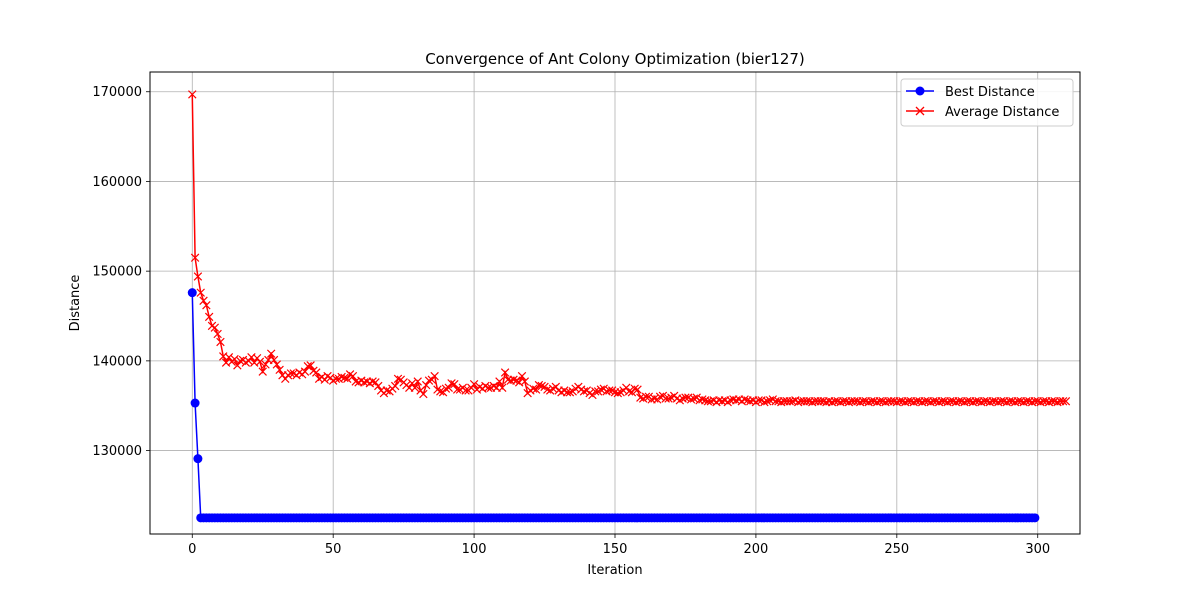 This screenshot has height=604, width=1200. Describe the element at coordinates (333, 549) in the screenshot. I see `x-tick-label: 50` at that location.